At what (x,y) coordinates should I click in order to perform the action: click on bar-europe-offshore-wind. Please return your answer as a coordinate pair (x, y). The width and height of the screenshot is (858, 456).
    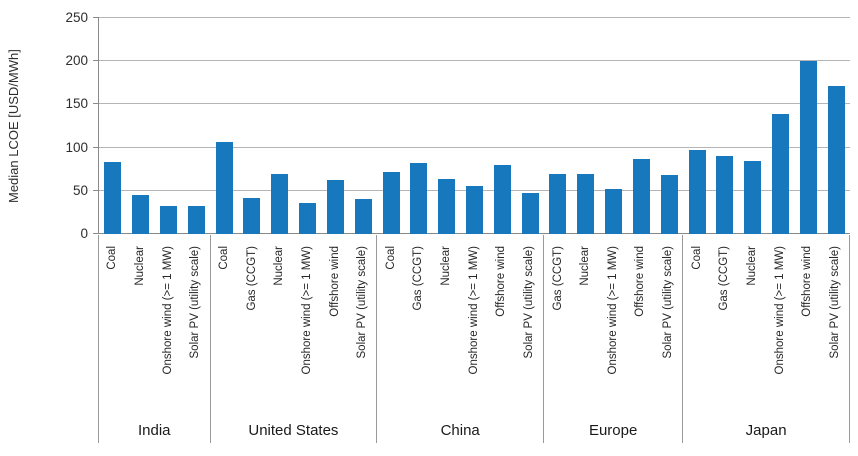
    Looking at the image, I should click on (641, 196).